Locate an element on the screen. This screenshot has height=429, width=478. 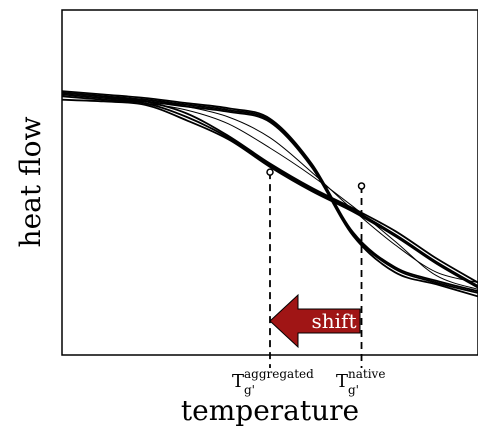
tg-native-subscript: g' is located at coordinates (353, 390).